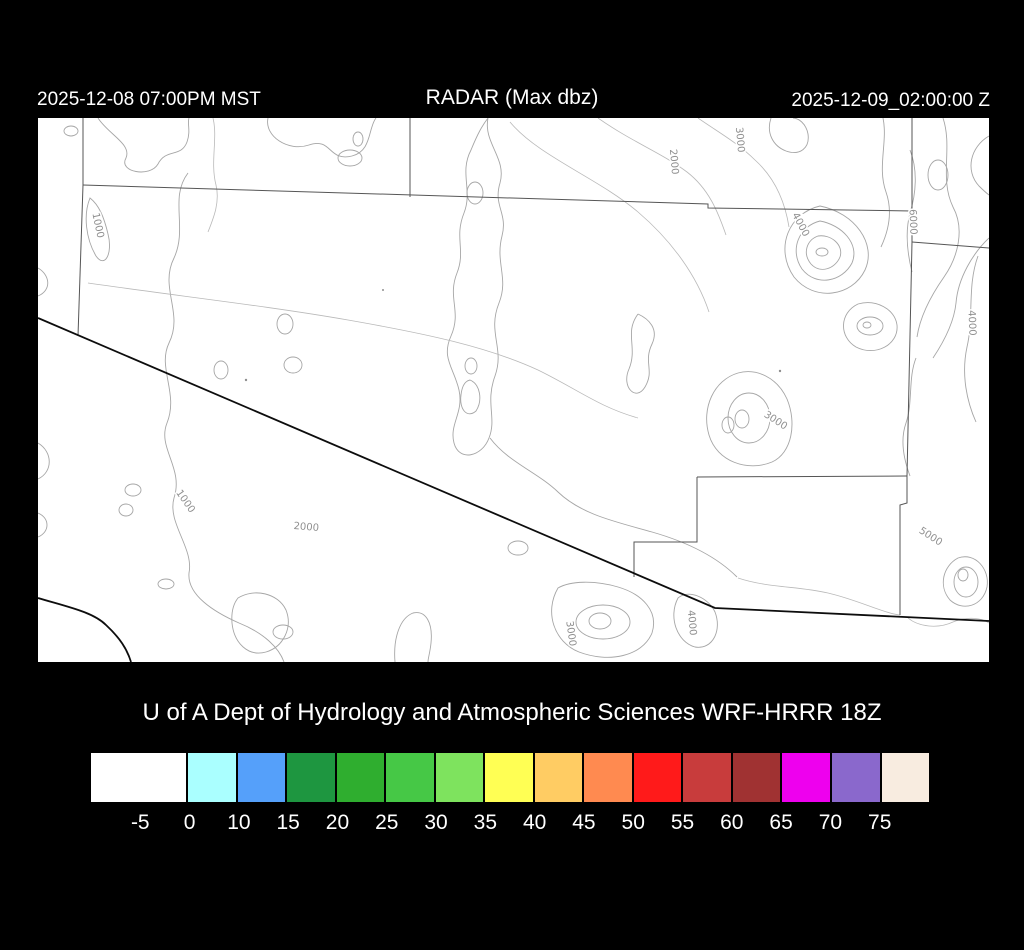  Describe the element at coordinates (436, 822) in the screenshot. I see `colorbar-tick-label: 30` at that location.